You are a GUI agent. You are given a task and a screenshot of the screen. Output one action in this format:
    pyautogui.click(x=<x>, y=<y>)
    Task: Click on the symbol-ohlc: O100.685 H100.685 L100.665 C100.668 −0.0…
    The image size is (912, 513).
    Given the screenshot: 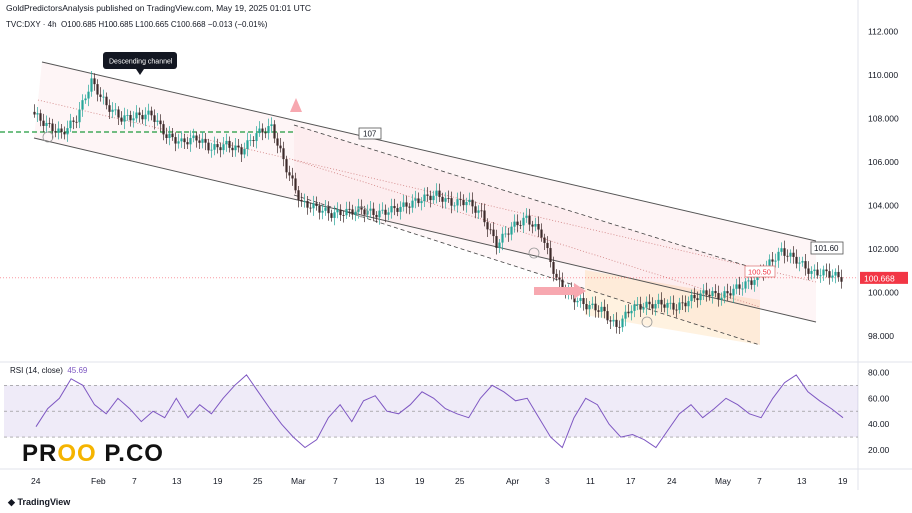 What is the action you would take?
    pyautogui.click(x=164, y=24)
    